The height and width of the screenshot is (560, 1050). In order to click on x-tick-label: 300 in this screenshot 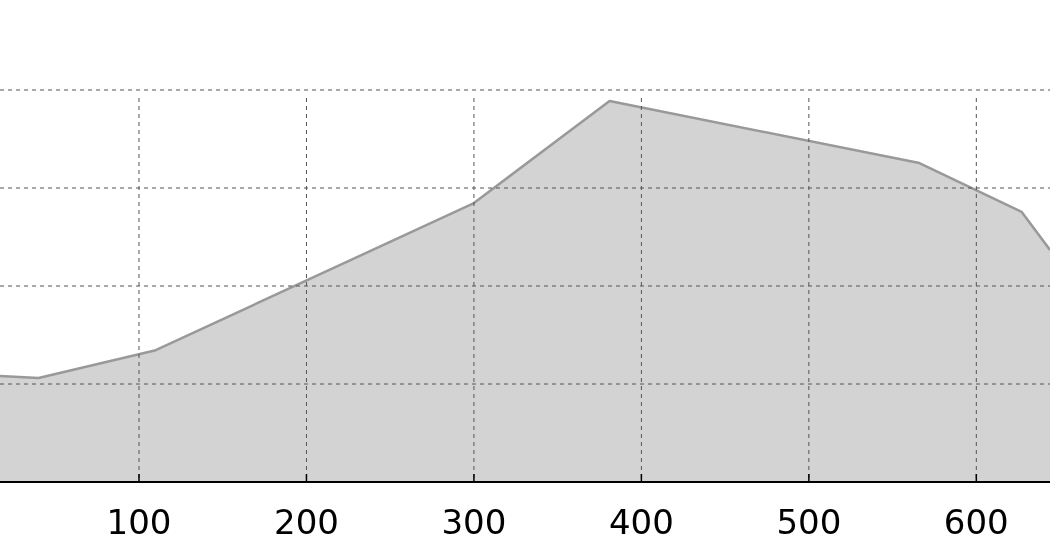, I will do `click(474, 522)`.